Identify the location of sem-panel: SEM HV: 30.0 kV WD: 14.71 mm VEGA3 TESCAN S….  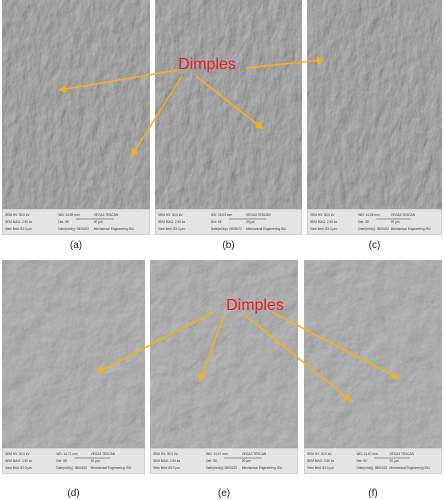
(73, 367).